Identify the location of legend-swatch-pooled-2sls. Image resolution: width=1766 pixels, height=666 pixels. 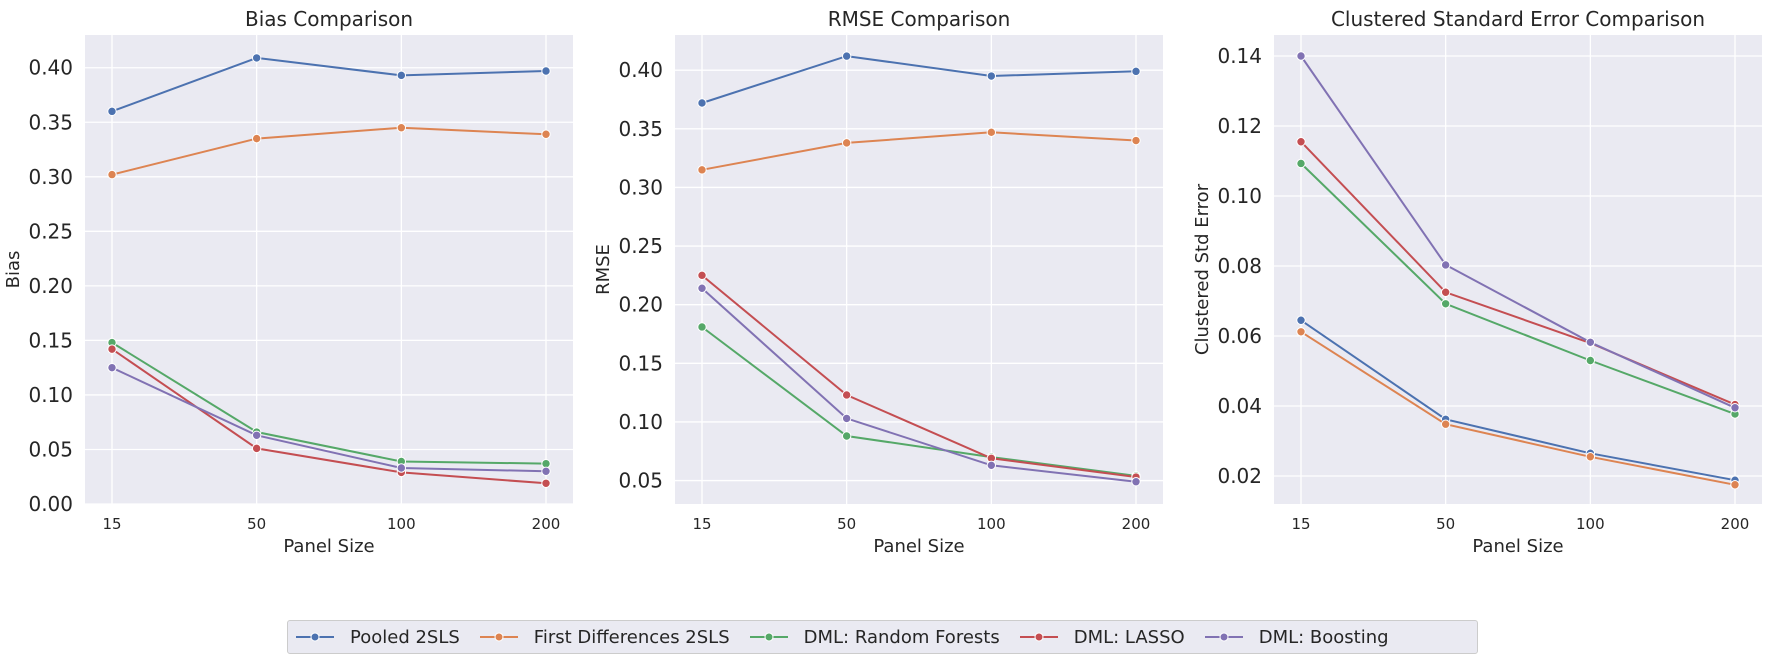
(315, 637).